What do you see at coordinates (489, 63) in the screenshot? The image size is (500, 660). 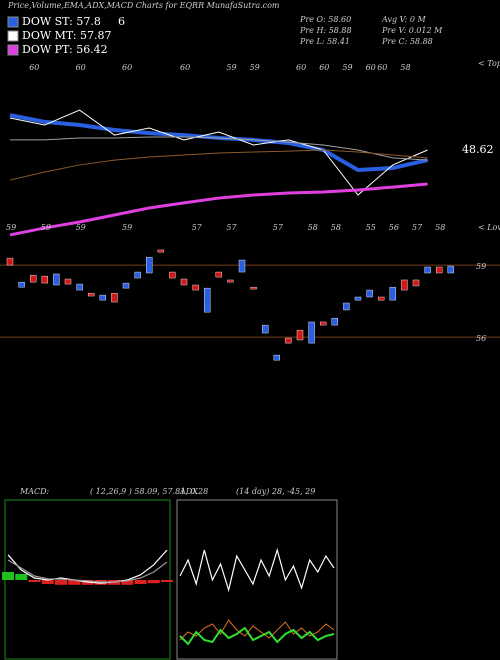 I see `tops-marker: < Tops` at bounding box center [489, 63].